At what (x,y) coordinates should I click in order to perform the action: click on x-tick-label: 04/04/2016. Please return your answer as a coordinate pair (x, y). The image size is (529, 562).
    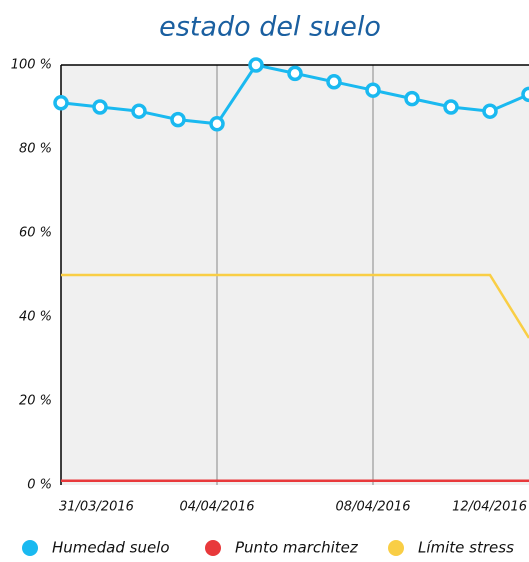
    Looking at the image, I should click on (217, 507).